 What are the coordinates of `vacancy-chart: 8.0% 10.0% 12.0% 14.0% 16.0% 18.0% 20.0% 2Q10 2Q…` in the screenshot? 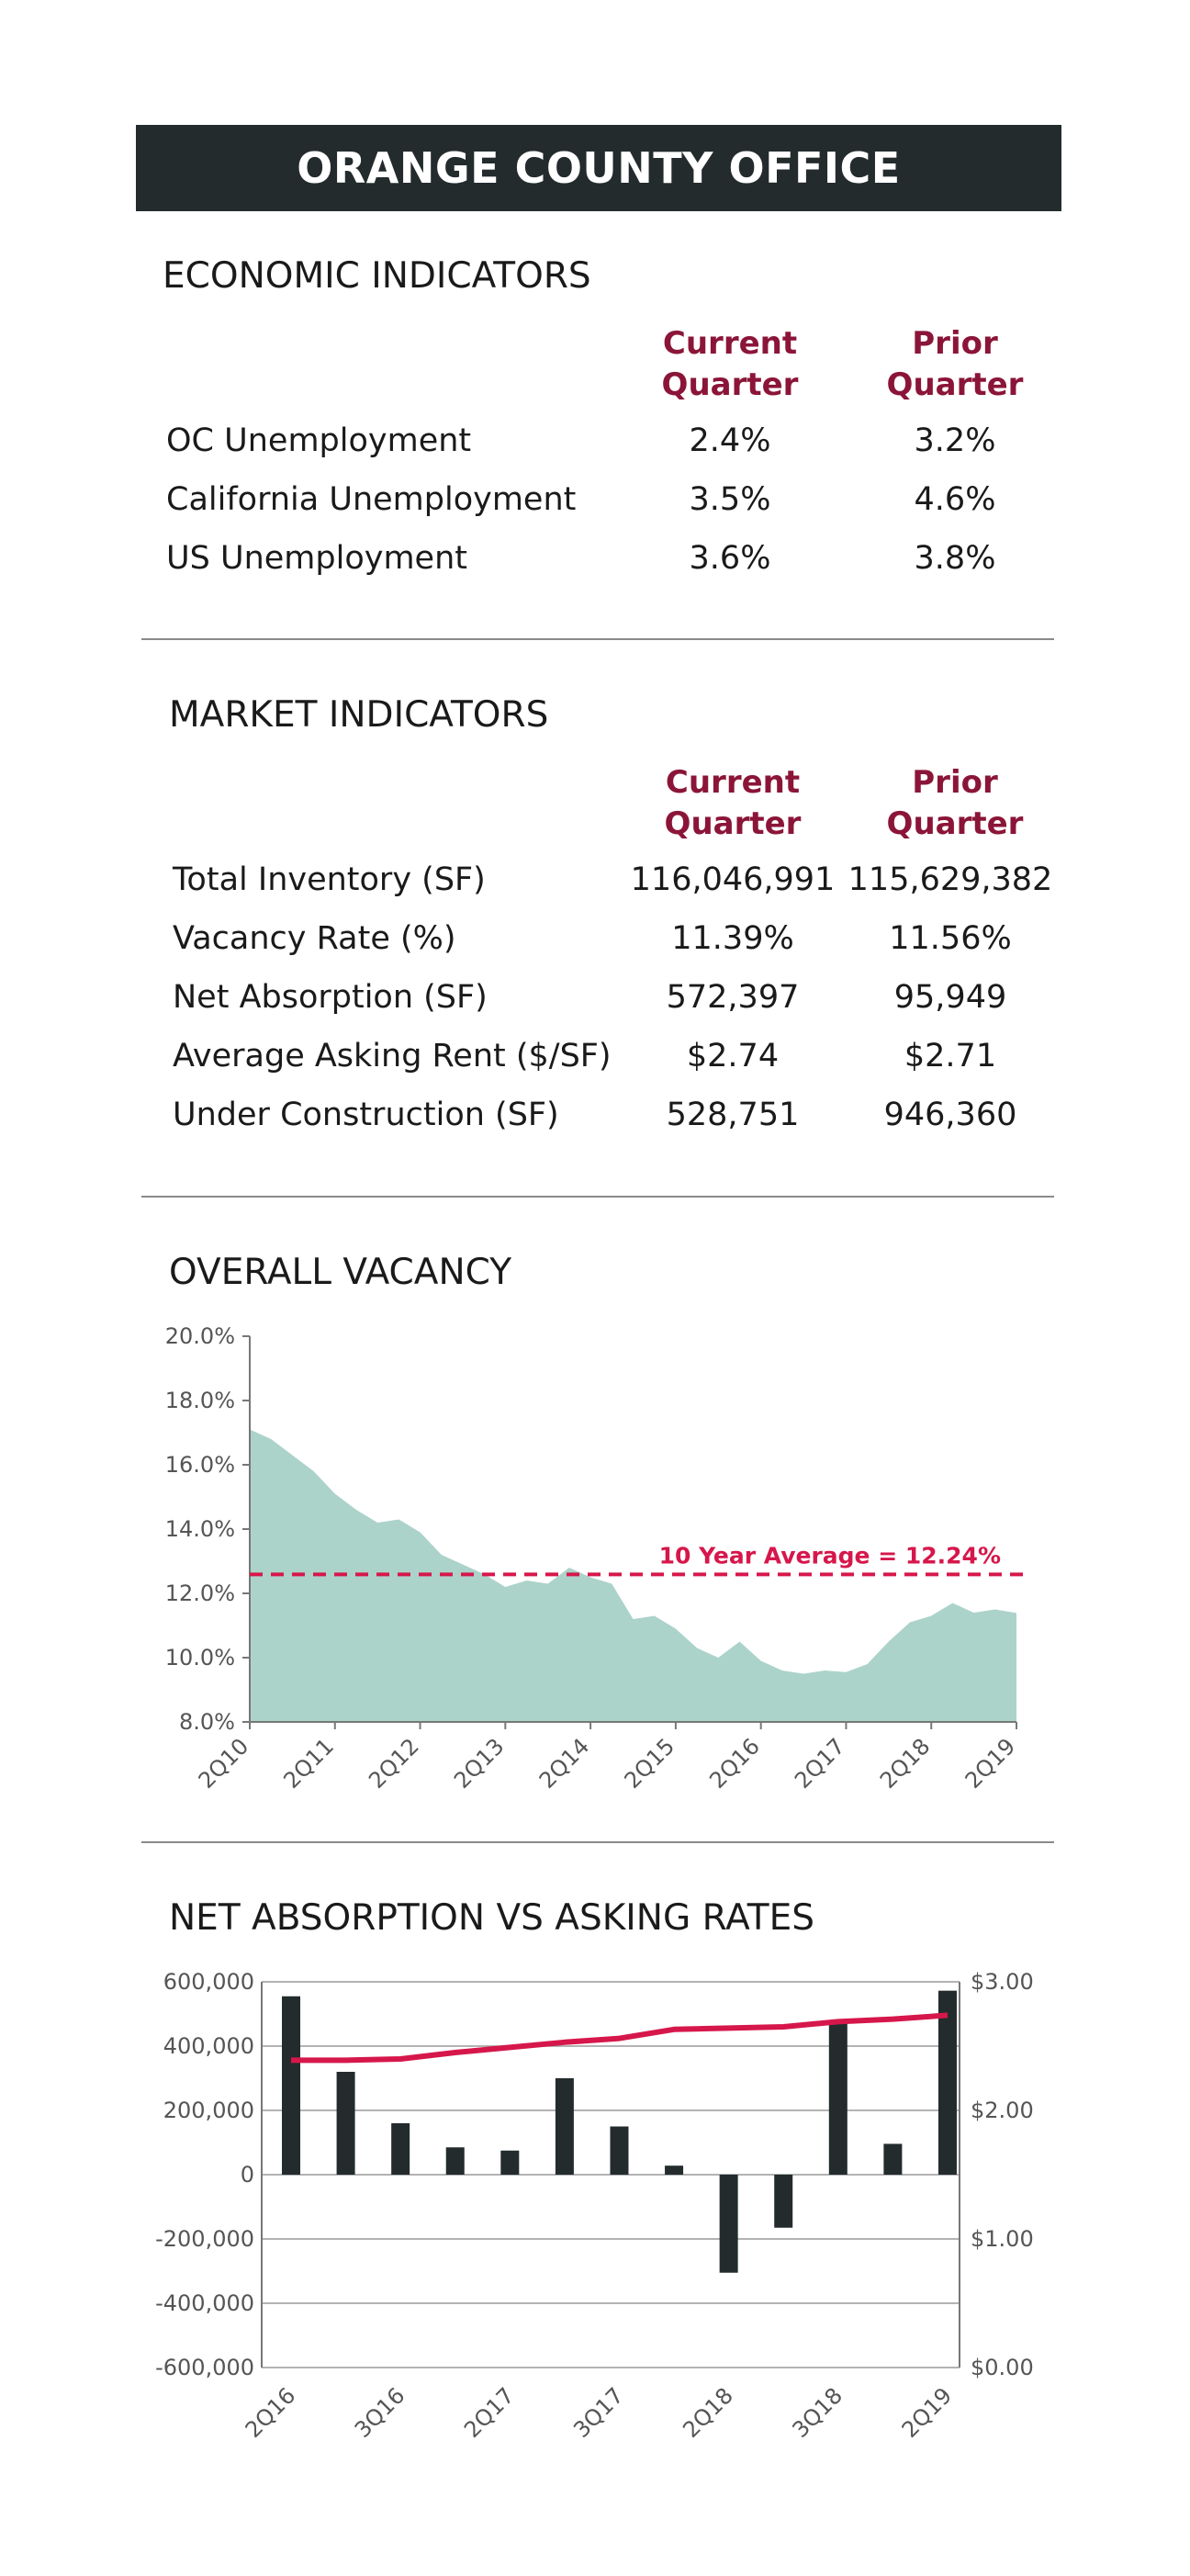 It's located at (597, 1558).